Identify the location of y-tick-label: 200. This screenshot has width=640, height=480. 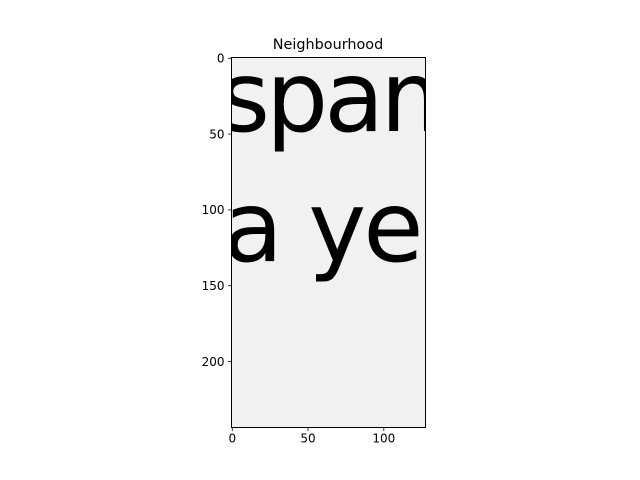
(213, 362).